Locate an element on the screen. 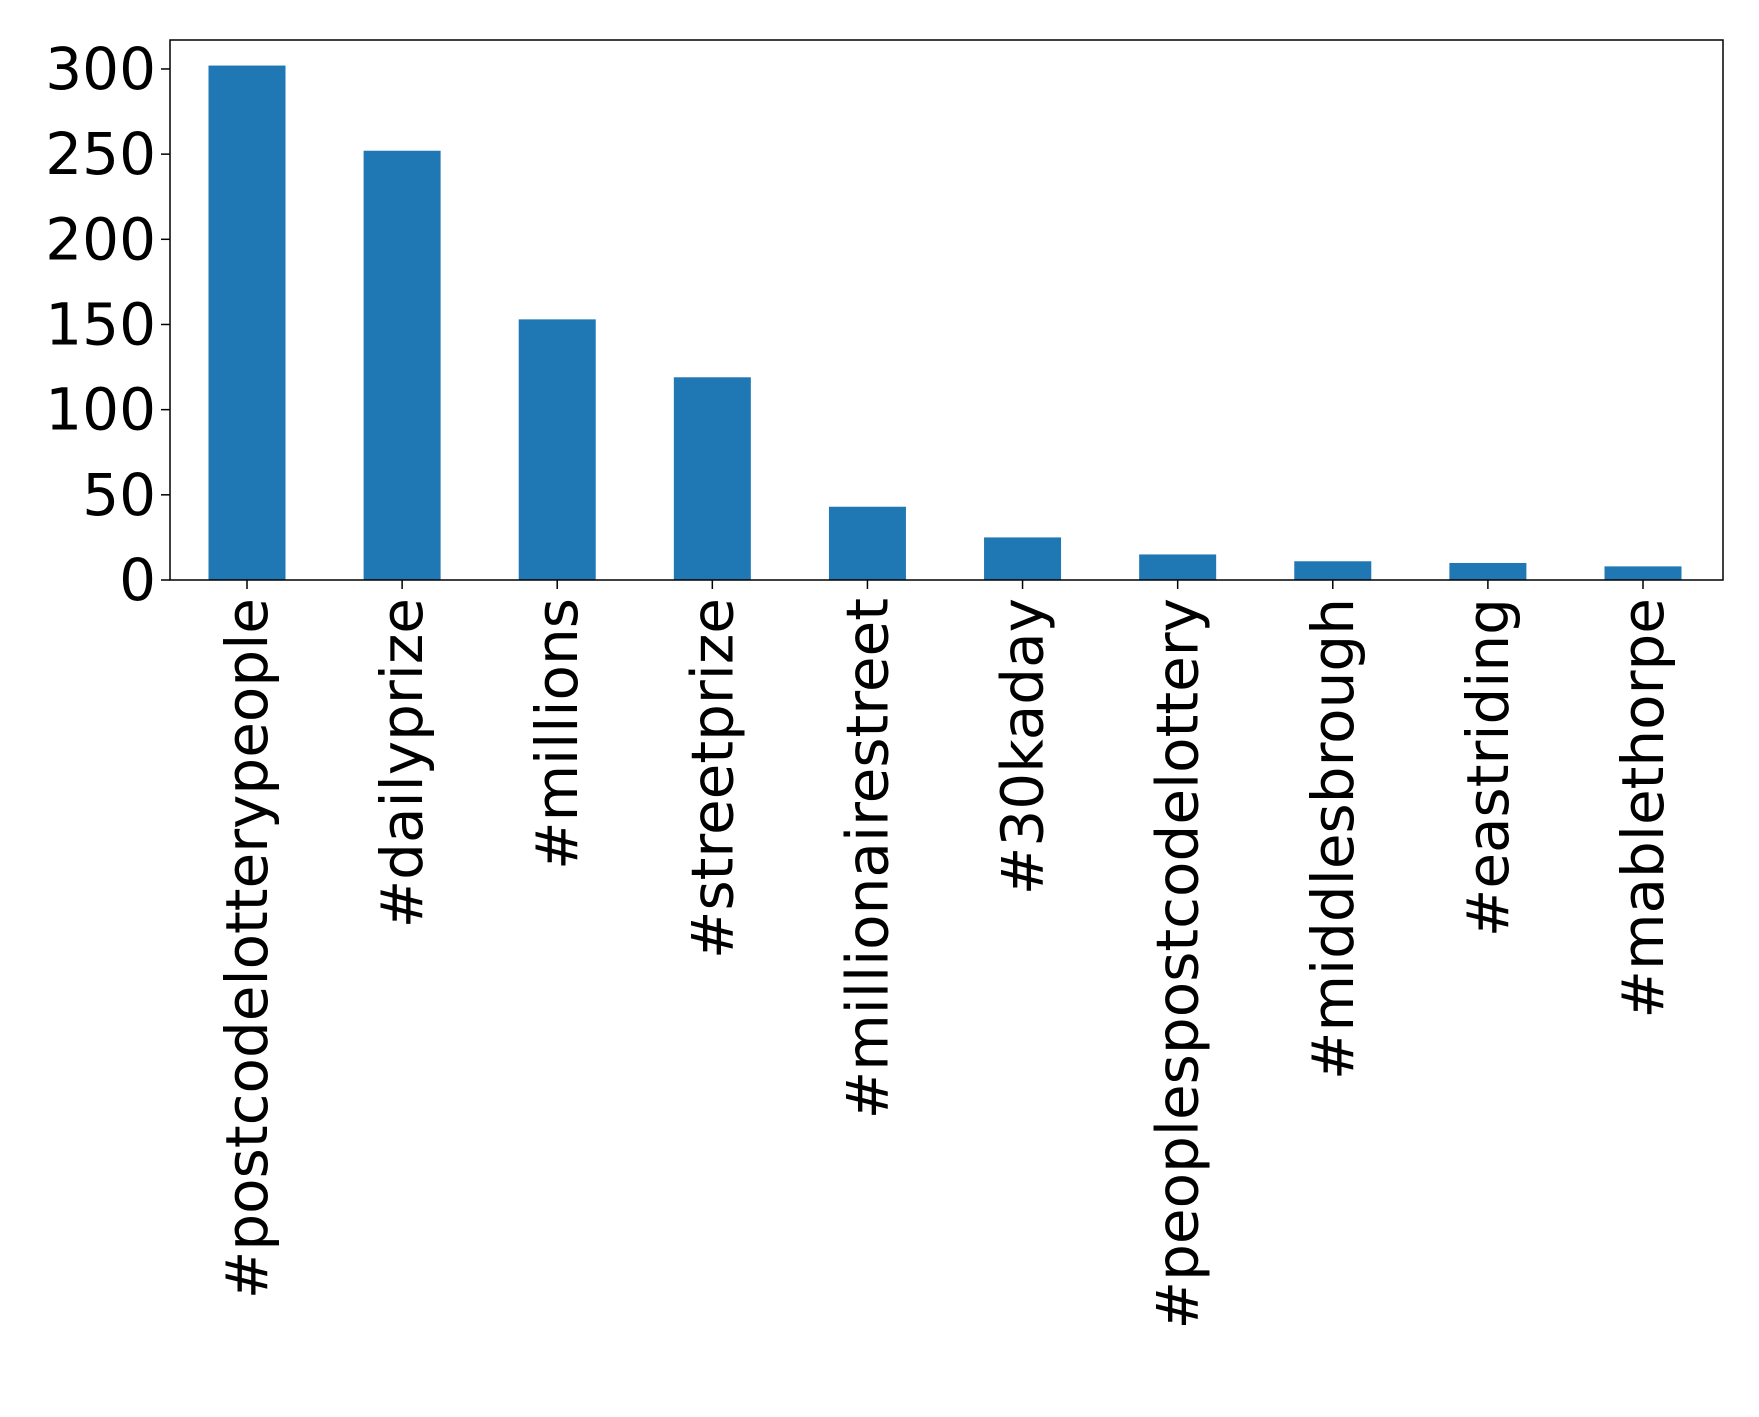  y-tick-label: 200 is located at coordinates (100, 239).